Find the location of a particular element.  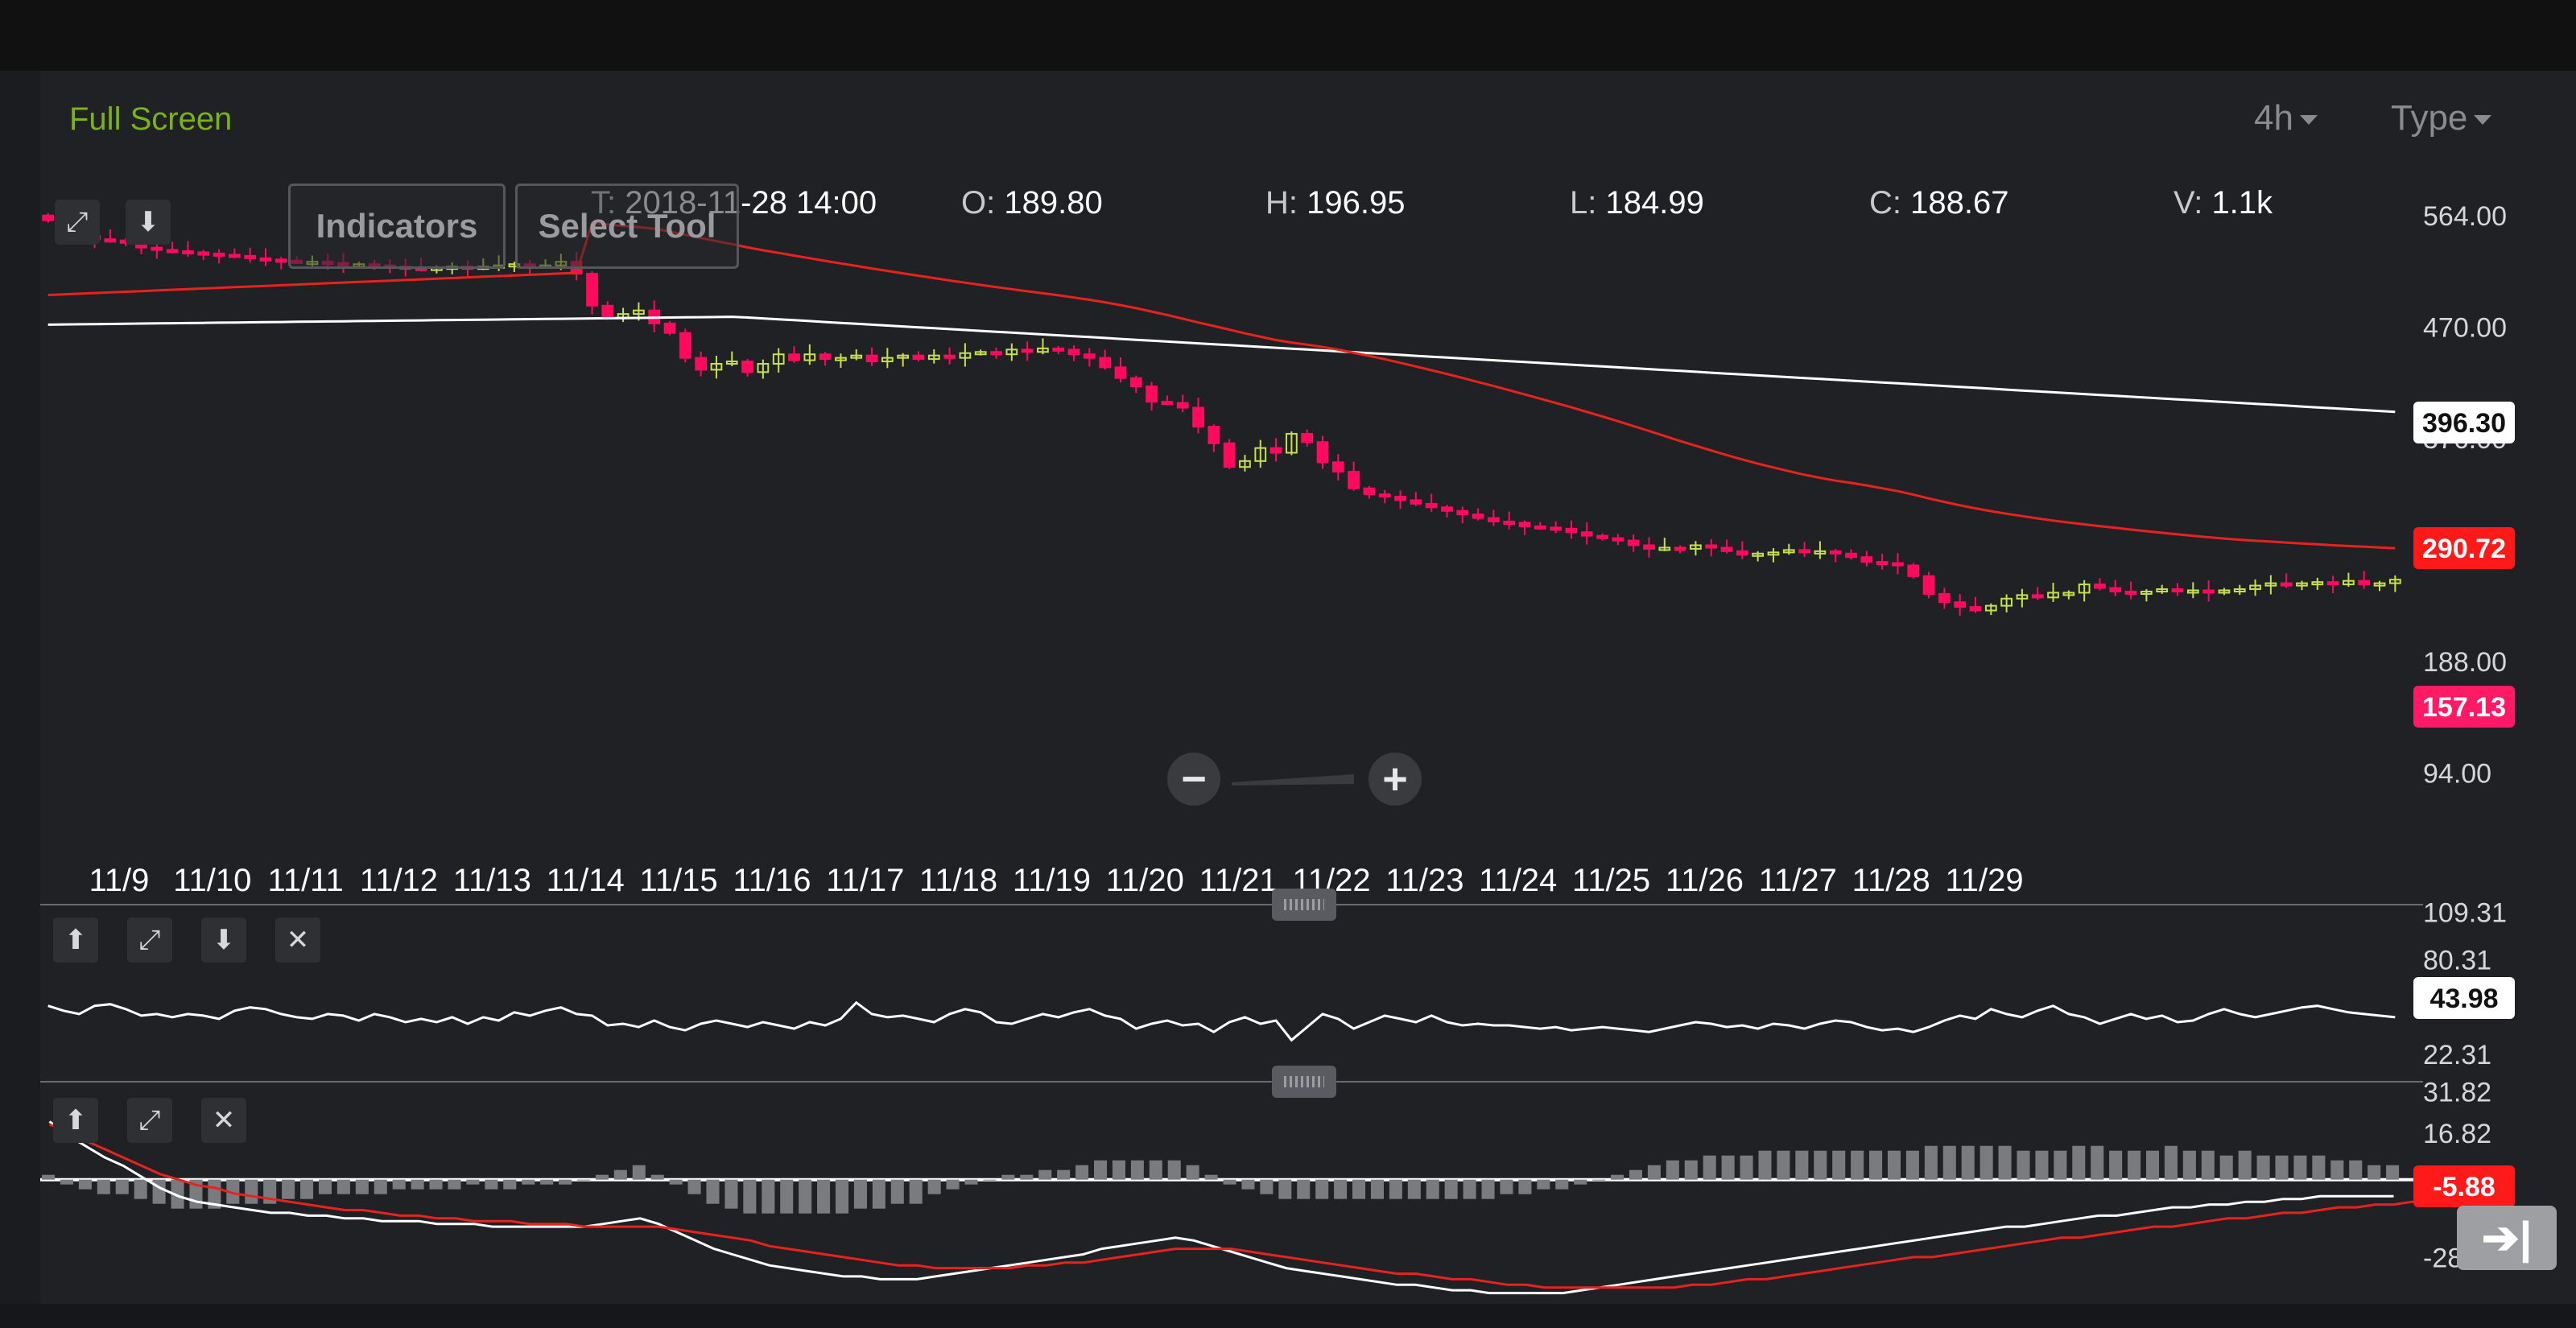

arrow-down-icon: ⬇ is located at coordinates (223, 940).